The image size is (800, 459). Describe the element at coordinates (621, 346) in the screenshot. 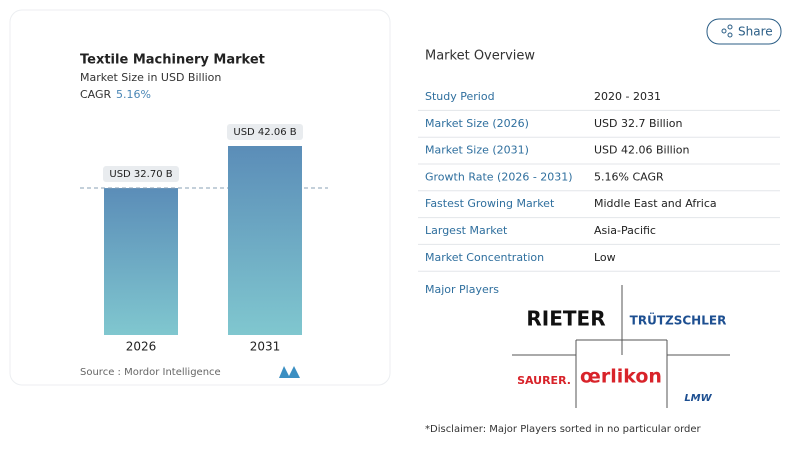

I see `logo-grid` at that location.